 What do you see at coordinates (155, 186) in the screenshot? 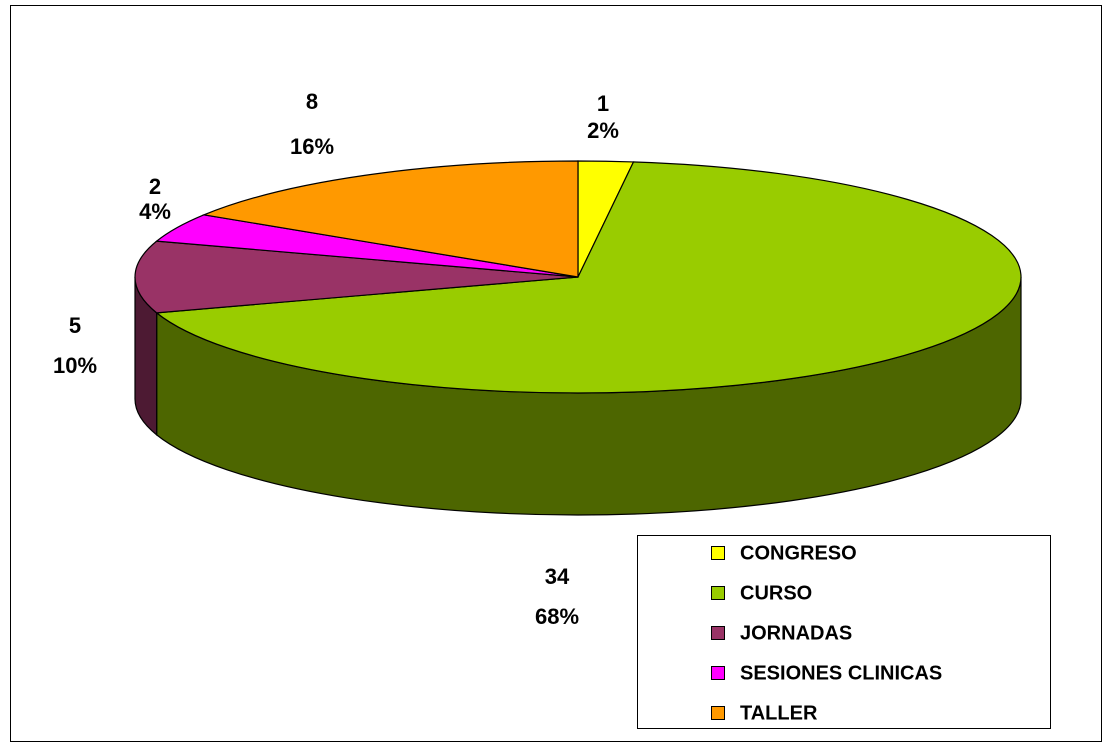
I see `data-label-value: 2` at bounding box center [155, 186].